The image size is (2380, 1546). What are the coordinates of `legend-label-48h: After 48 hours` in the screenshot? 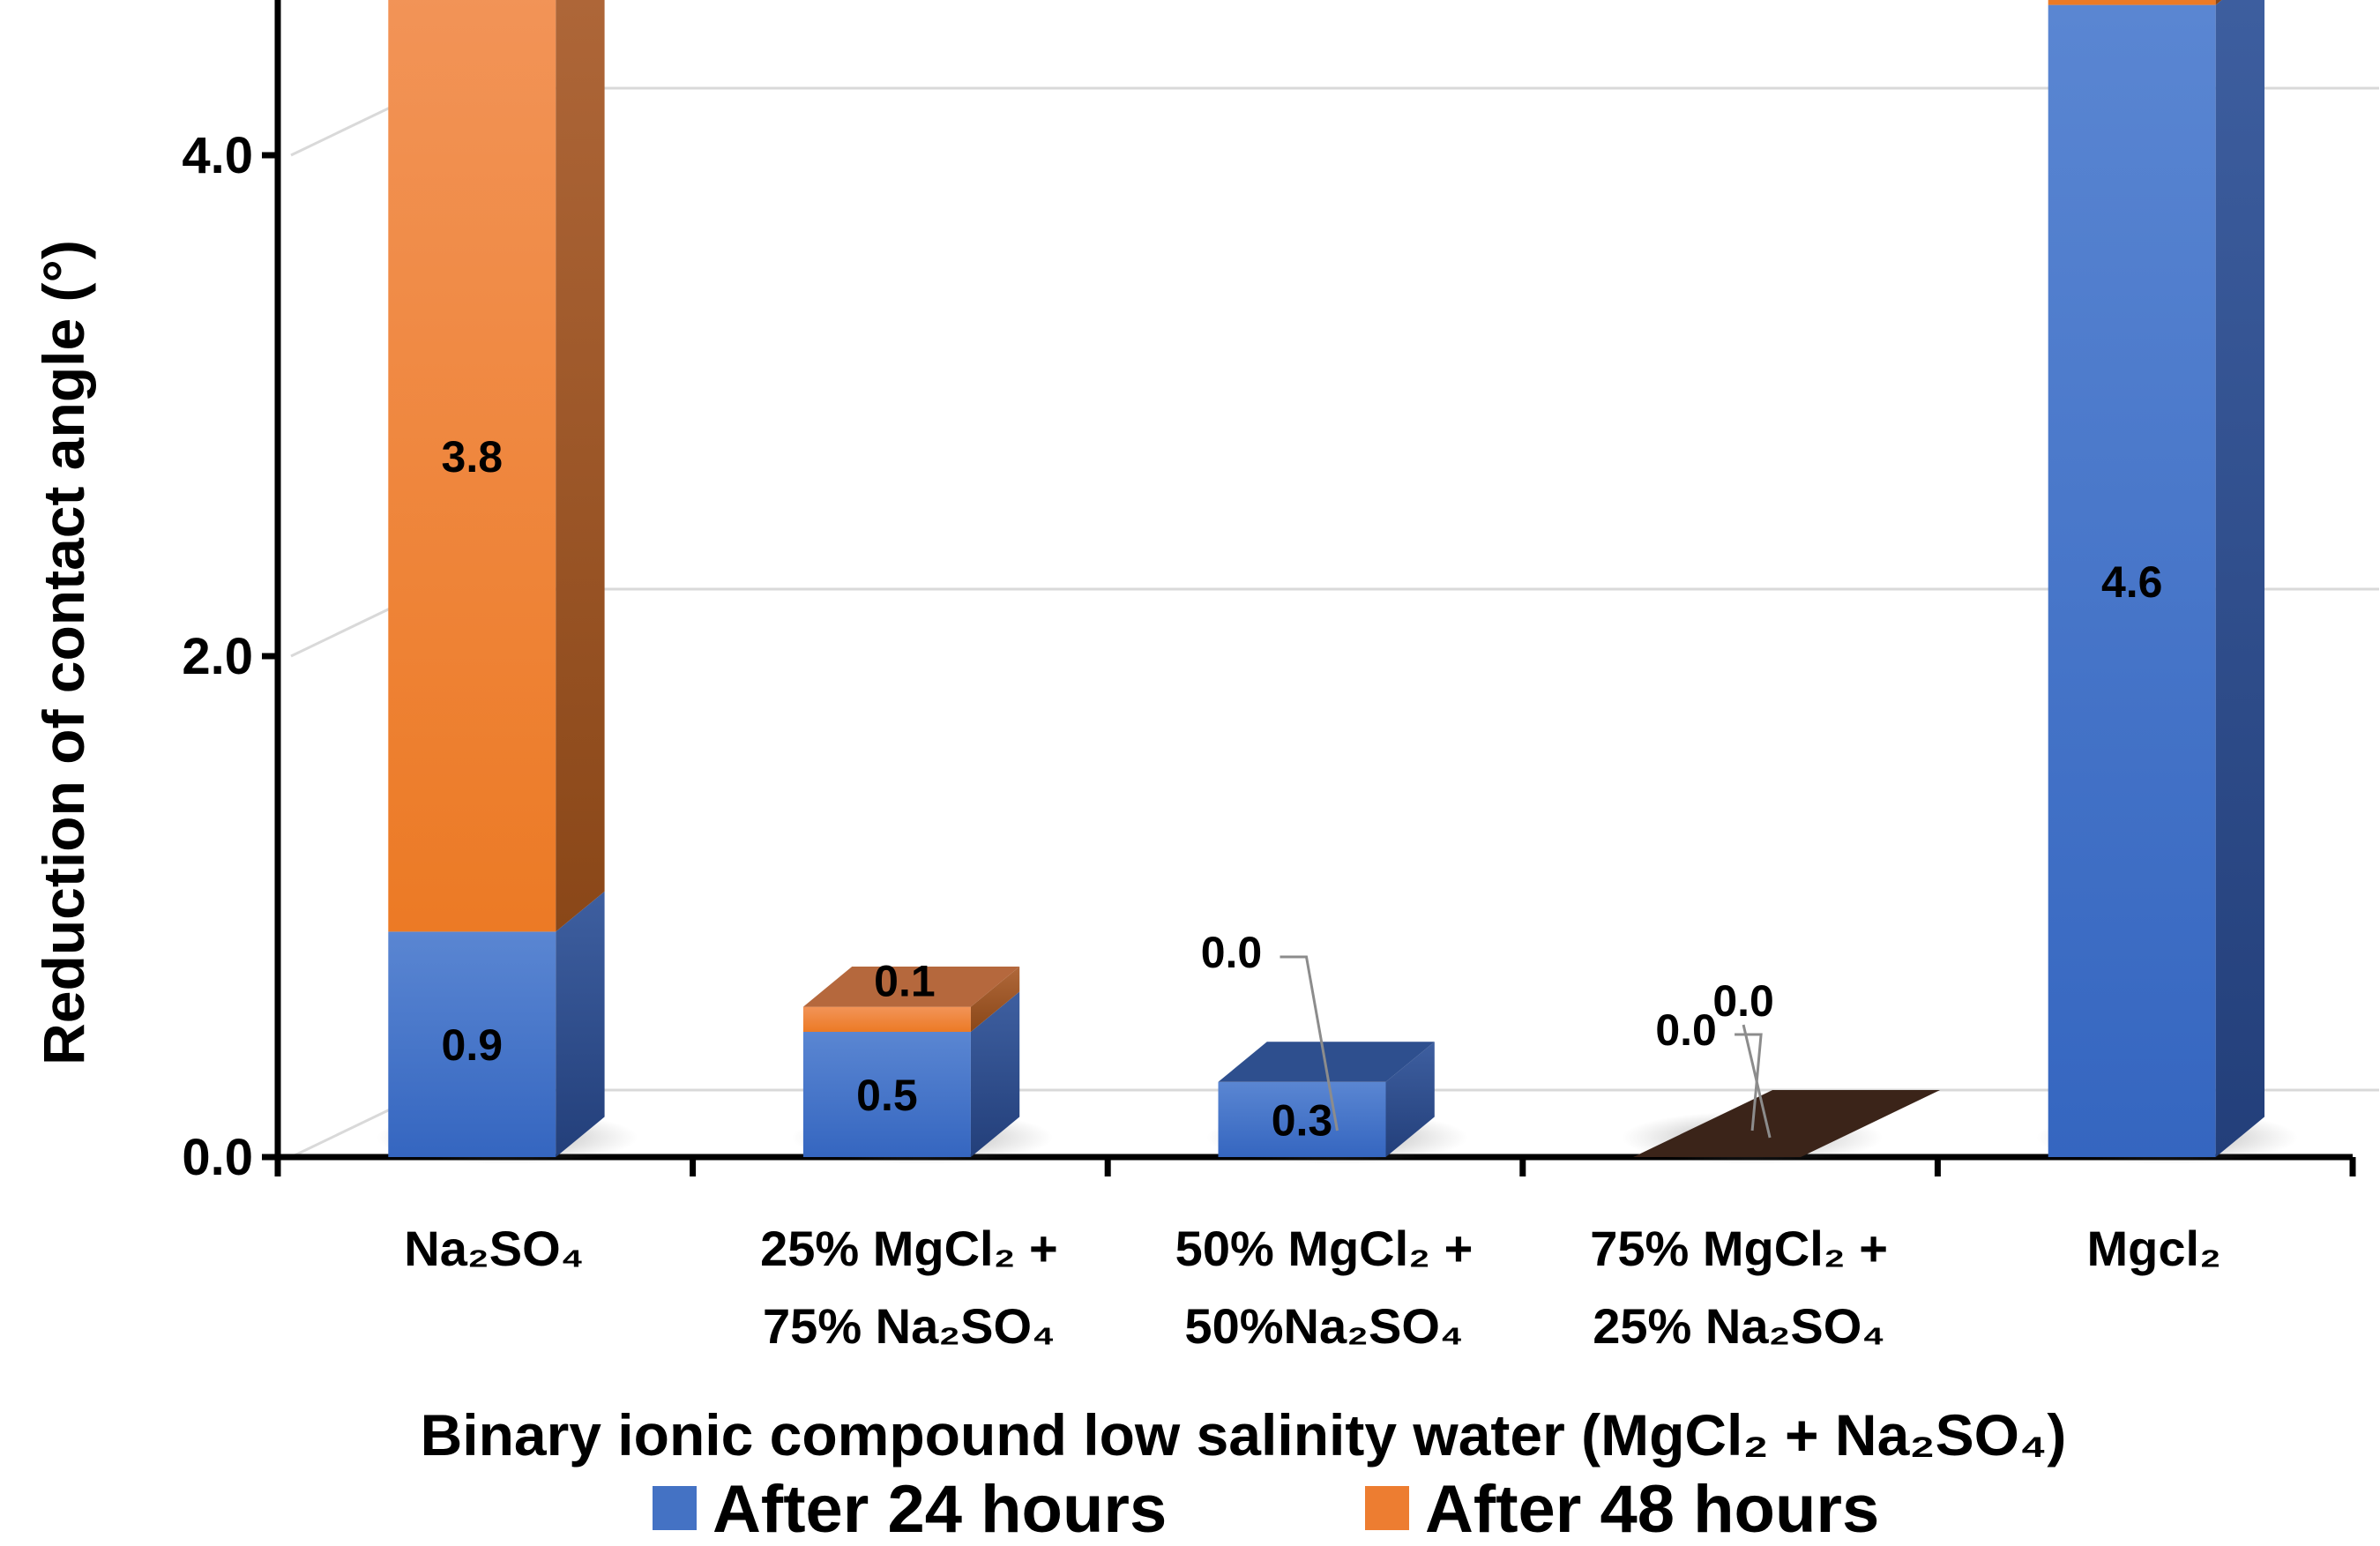 It's located at (1652, 1509).